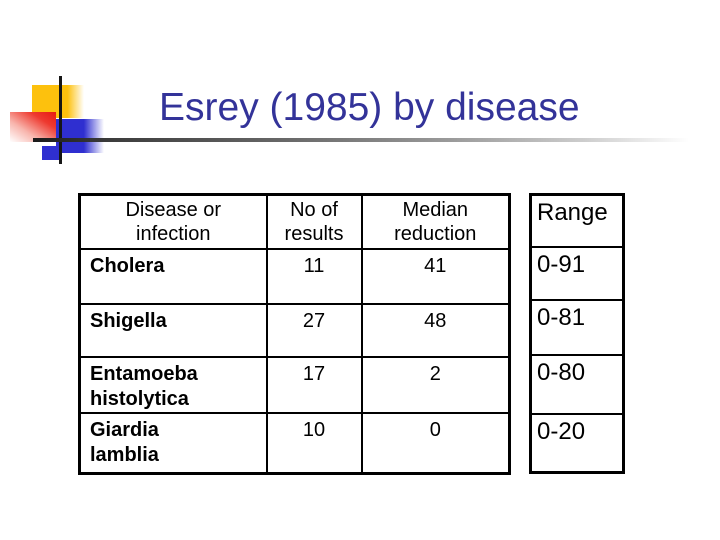 The width and height of the screenshot is (720, 540). What do you see at coordinates (314, 276) in the screenshot?
I see `no-of-results-cell: 11` at bounding box center [314, 276].